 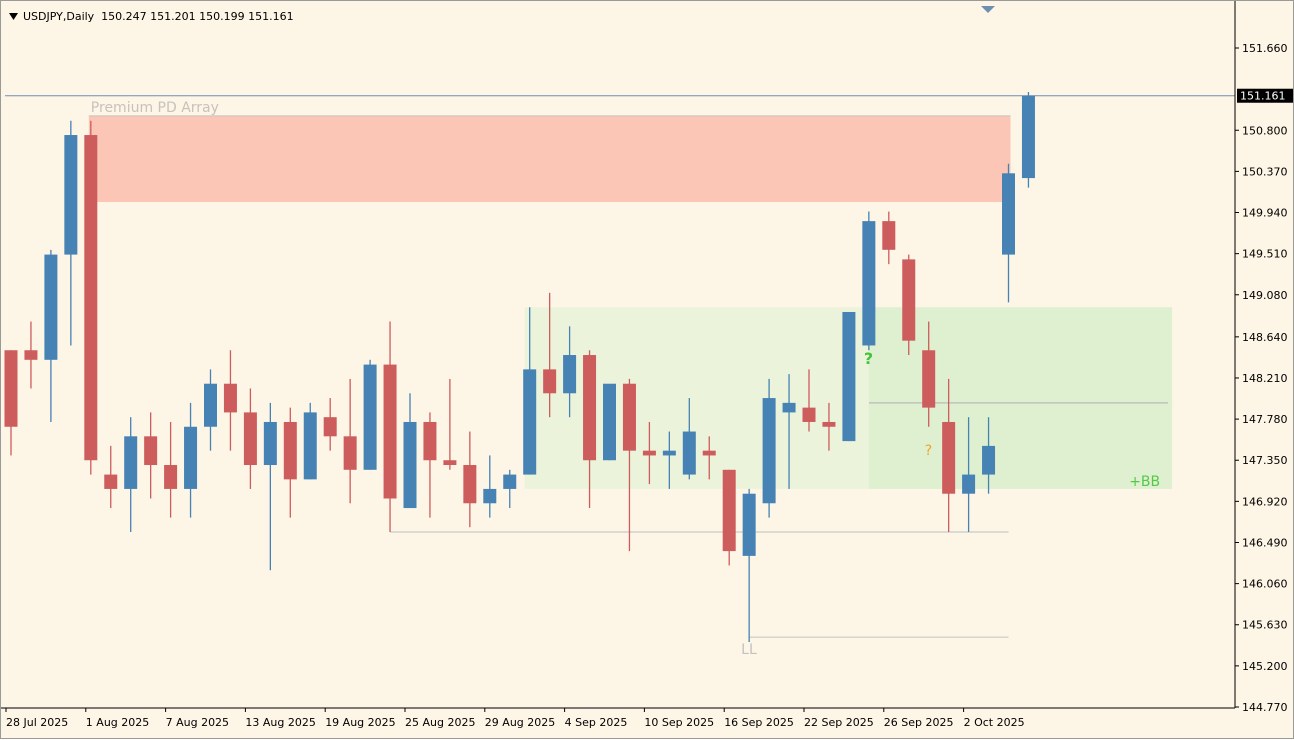 What do you see at coordinates (117, 722) in the screenshot?
I see `time-tick-label: 1 Aug 2025` at bounding box center [117, 722].